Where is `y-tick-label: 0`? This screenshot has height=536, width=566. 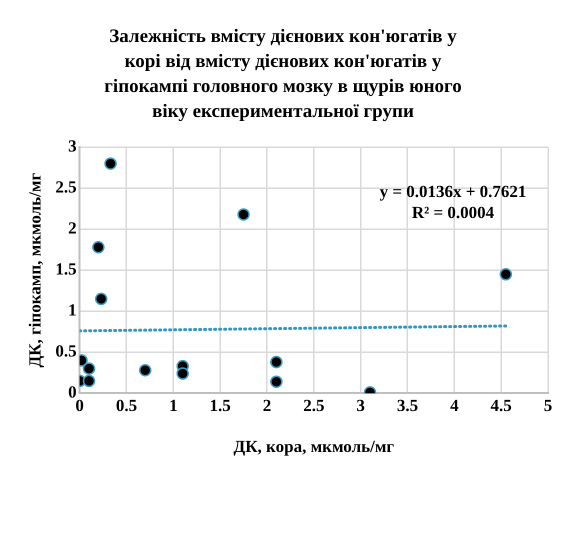 y-tick-label: 0 is located at coordinates (72, 392).